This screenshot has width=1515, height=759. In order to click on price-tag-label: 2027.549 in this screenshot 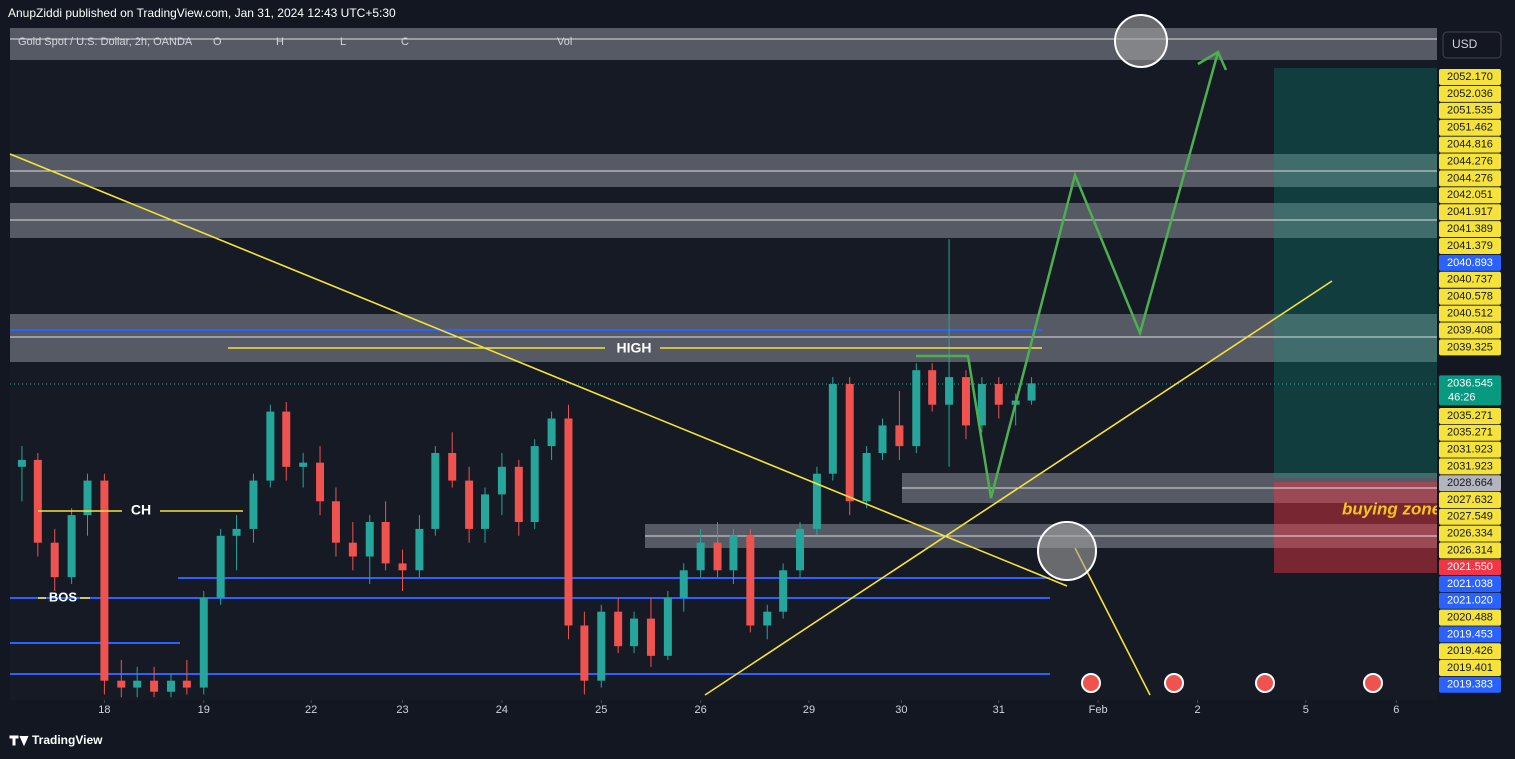, I will do `click(1470, 517)`.